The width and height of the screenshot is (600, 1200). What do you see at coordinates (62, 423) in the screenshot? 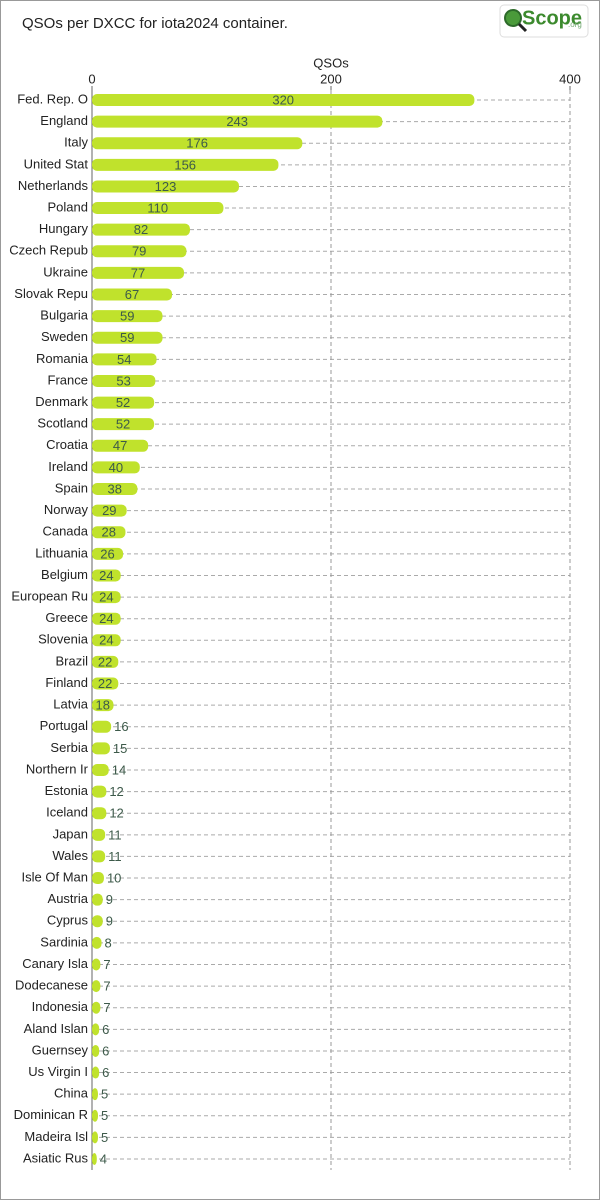
I see `y-tick-label: Scotland` at bounding box center [62, 423].